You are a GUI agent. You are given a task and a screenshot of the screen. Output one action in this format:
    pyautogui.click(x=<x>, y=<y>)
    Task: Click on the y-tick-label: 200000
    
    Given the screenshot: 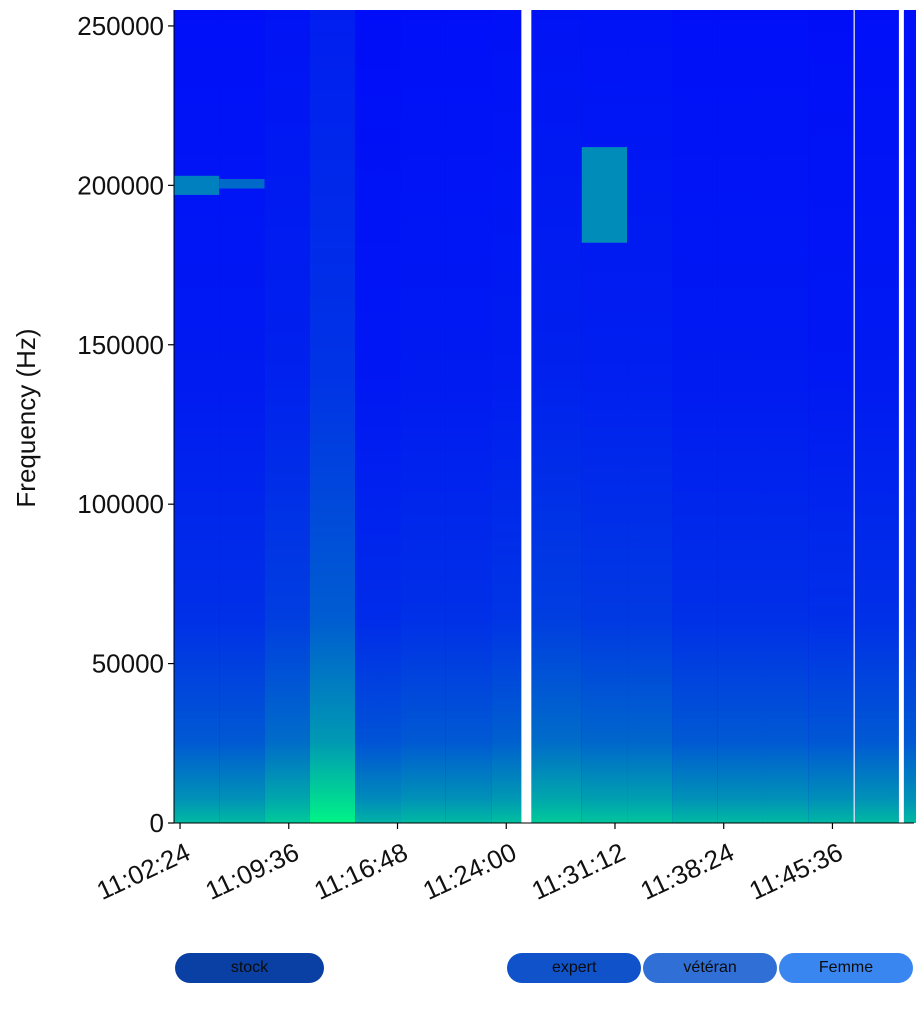 What is the action you would take?
    pyautogui.click(x=120, y=185)
    